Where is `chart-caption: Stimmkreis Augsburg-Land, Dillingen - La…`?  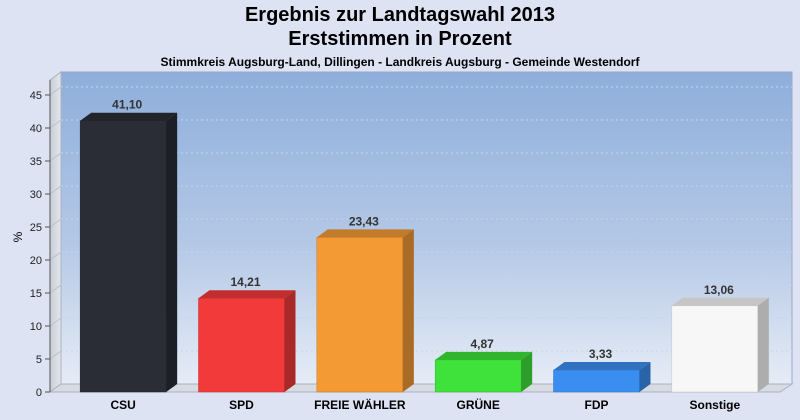
chart-caption: Stimmkreis Augsburg-Land, Dillingen - La… is located at coordinates (400, 62).